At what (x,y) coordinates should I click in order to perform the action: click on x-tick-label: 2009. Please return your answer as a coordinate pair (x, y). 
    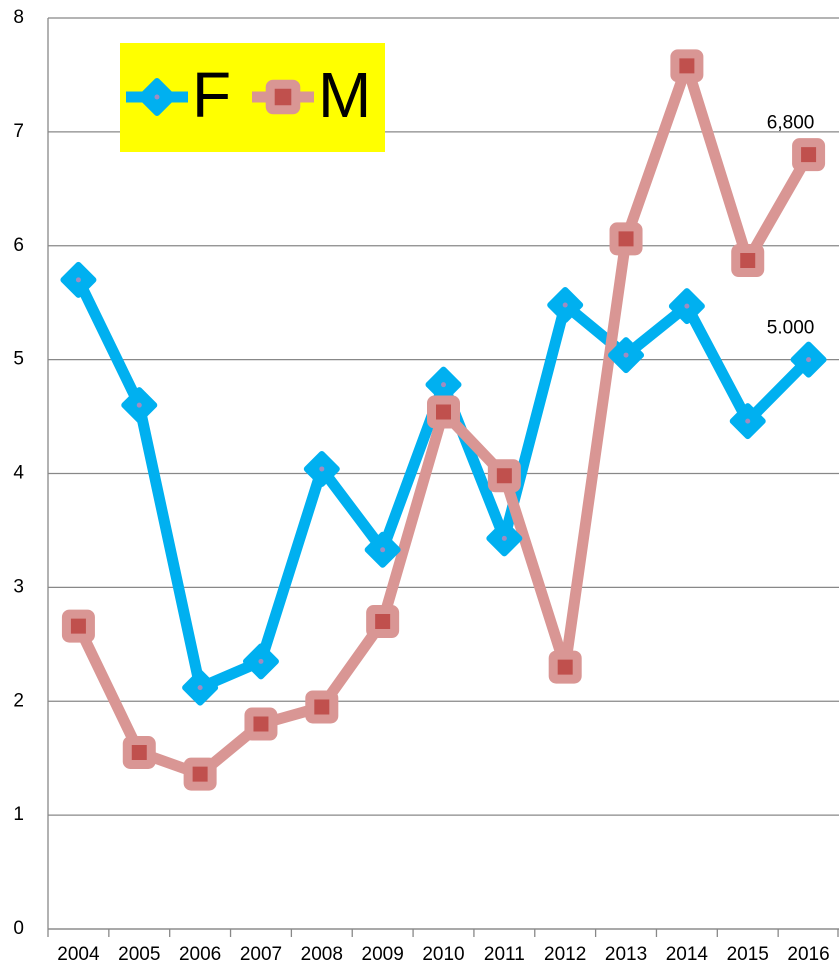
    Looking at the image, I should click on (383, 954).